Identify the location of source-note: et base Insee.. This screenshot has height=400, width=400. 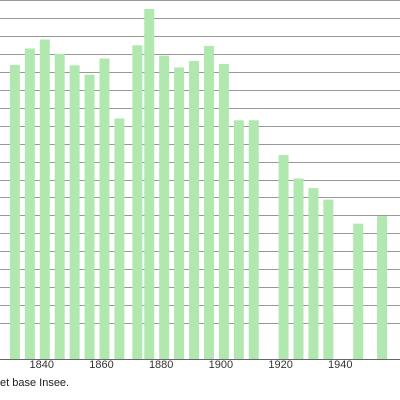
(35, 383).